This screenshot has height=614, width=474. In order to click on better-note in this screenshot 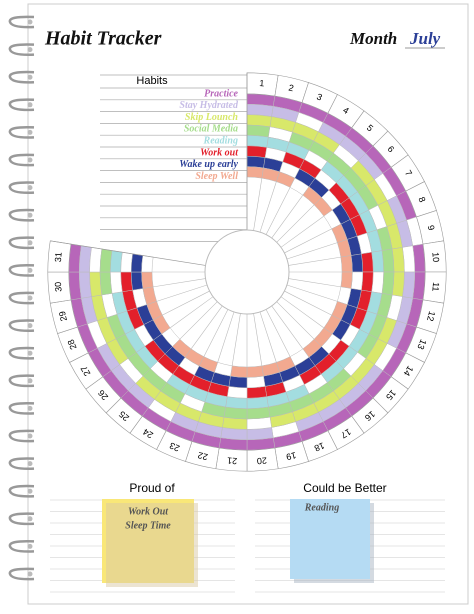, I will do `click(330, 539)`.